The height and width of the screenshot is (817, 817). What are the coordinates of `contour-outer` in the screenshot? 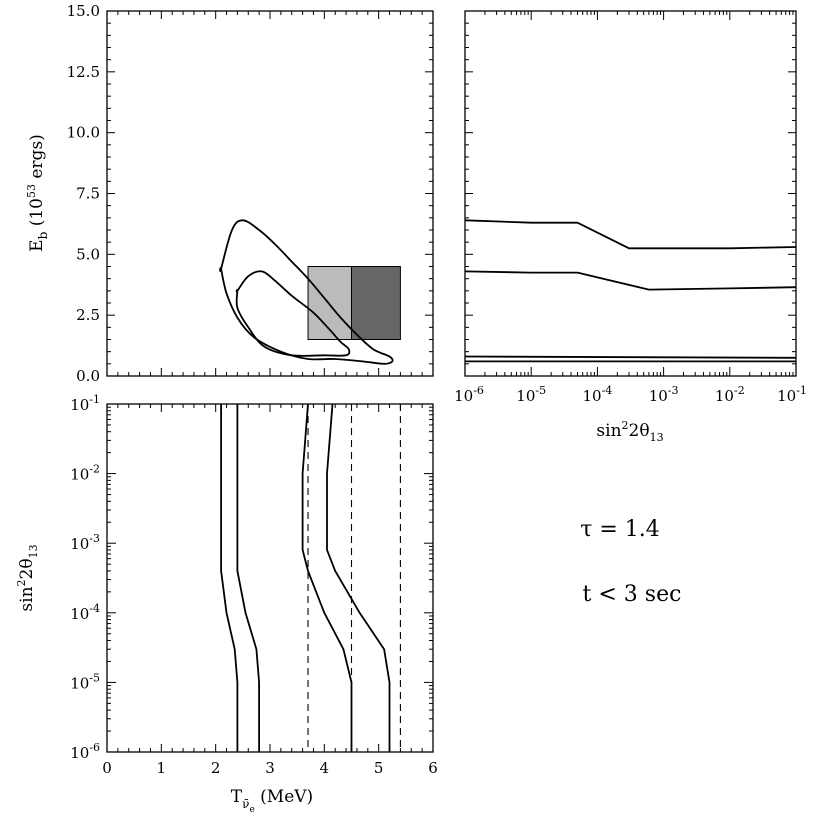 It's located at (306, 292).